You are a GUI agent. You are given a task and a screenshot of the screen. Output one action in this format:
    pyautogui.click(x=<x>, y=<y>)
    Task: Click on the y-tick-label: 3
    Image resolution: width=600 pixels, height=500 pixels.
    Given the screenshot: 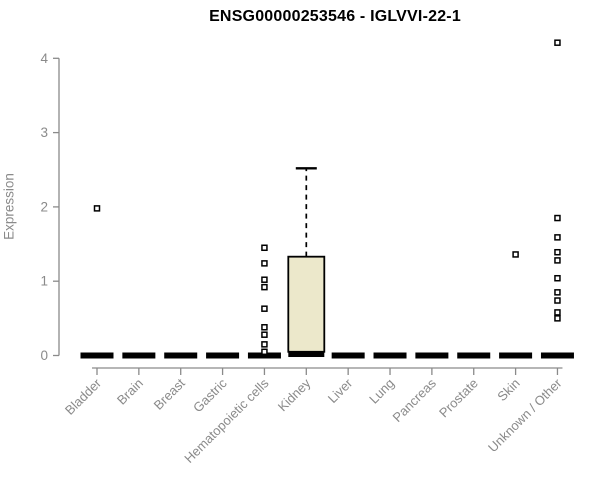 What is the action you would take?
    pyautogui.click(x=44, y=132)
    